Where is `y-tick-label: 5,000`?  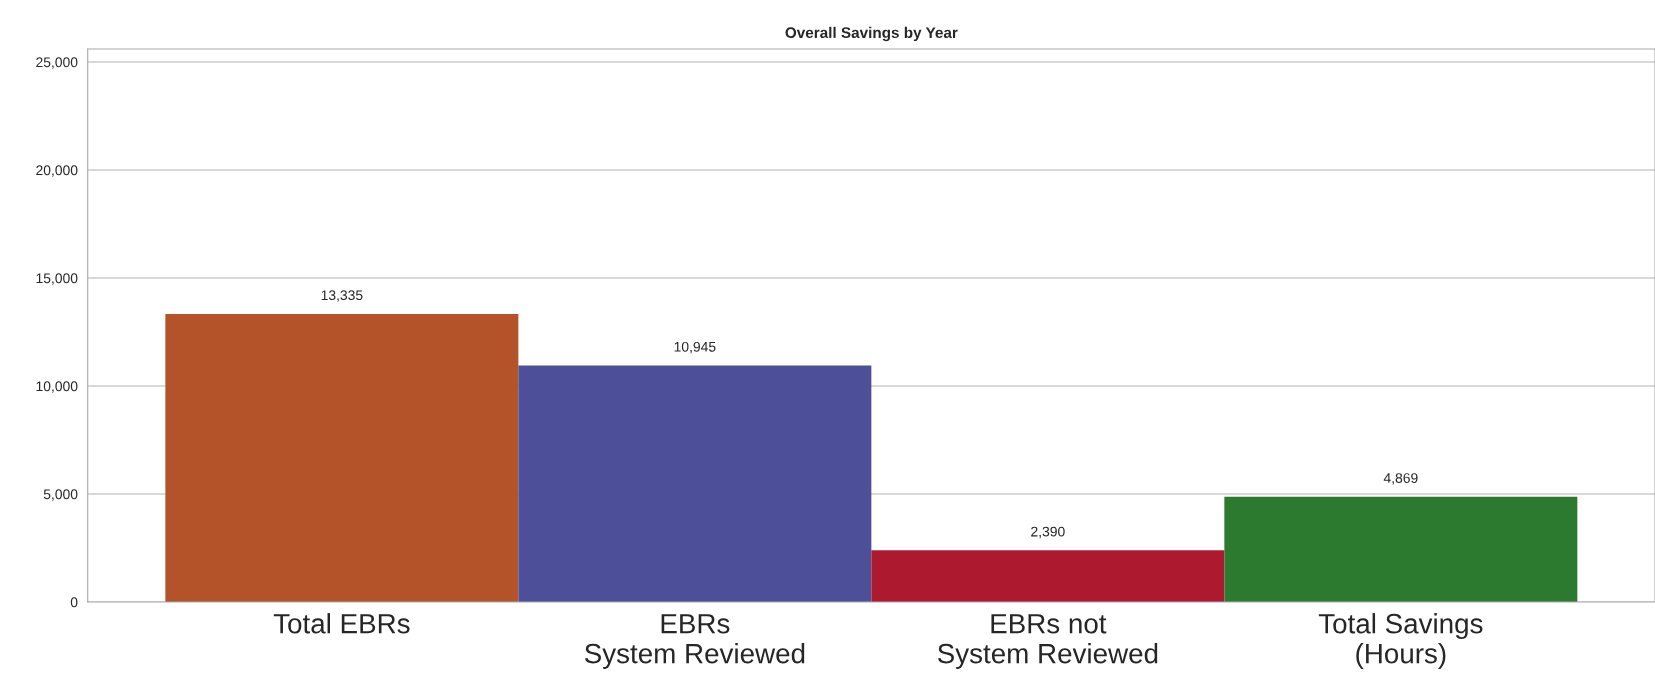 y-tick-label: 5,000 is located at coordinates (60, 495).